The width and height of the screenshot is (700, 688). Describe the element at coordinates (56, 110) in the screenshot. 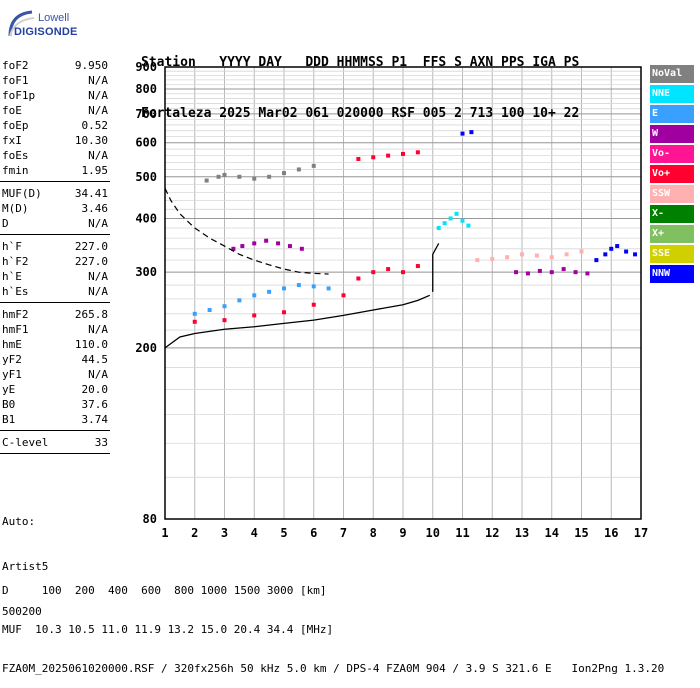

I see `param-row: foE N/A` at that location.